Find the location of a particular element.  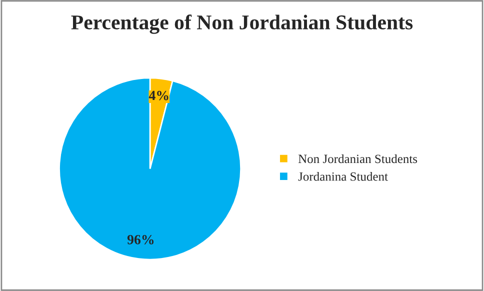

chart-title: Percentage of Non Jordanian Students is located at coordinates (242, 24).